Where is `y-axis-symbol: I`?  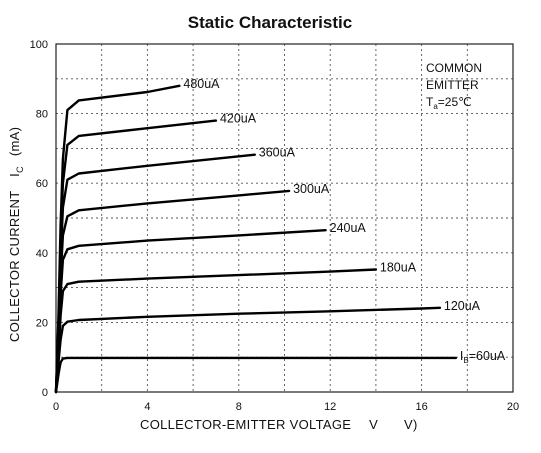 y-axis-symbol: I is located at coordinates (14, 175).